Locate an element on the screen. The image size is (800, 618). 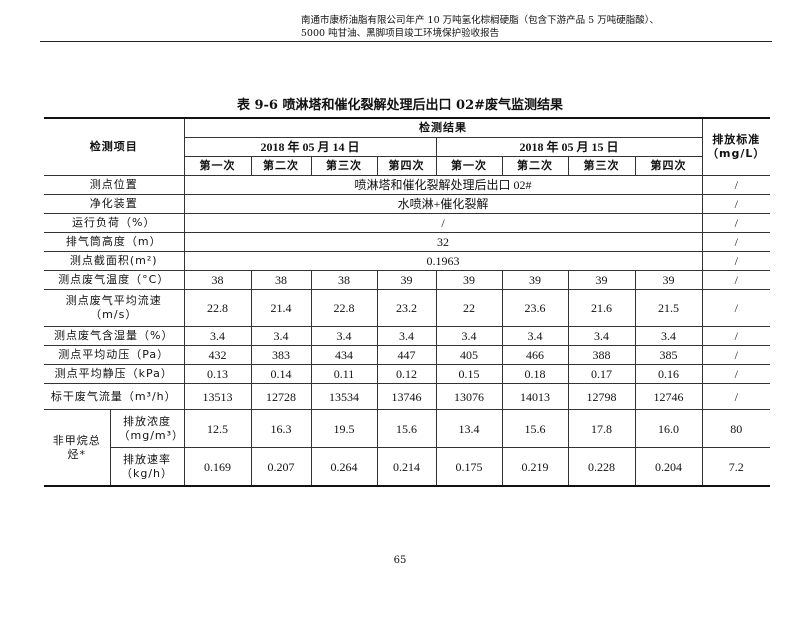
cell-value: 466 is located at coordinates (535, 355).